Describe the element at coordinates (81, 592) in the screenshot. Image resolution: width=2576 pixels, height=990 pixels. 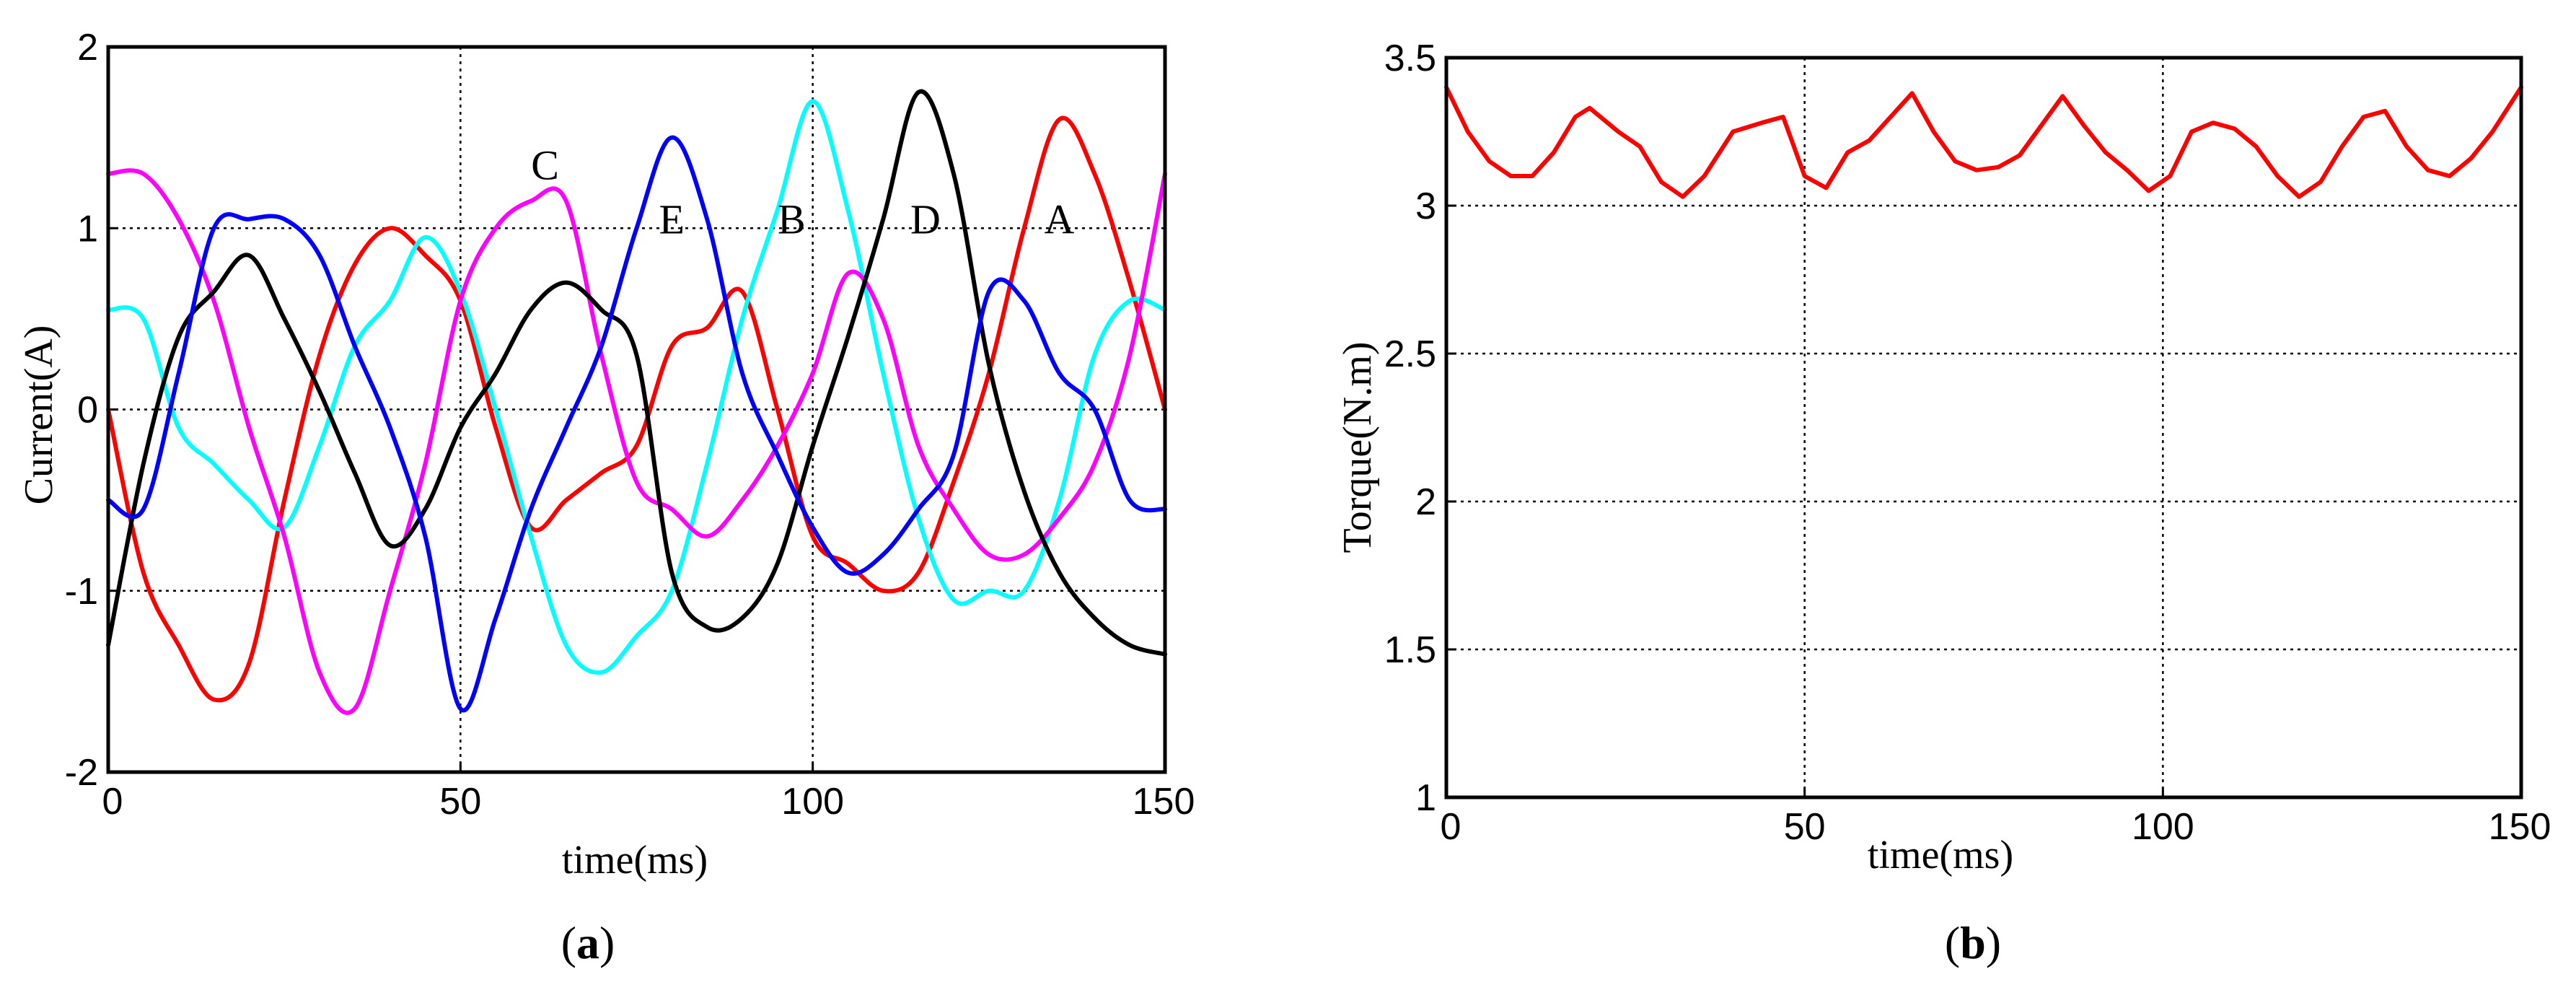
I see `a-y-tick-label: -1` at that location.